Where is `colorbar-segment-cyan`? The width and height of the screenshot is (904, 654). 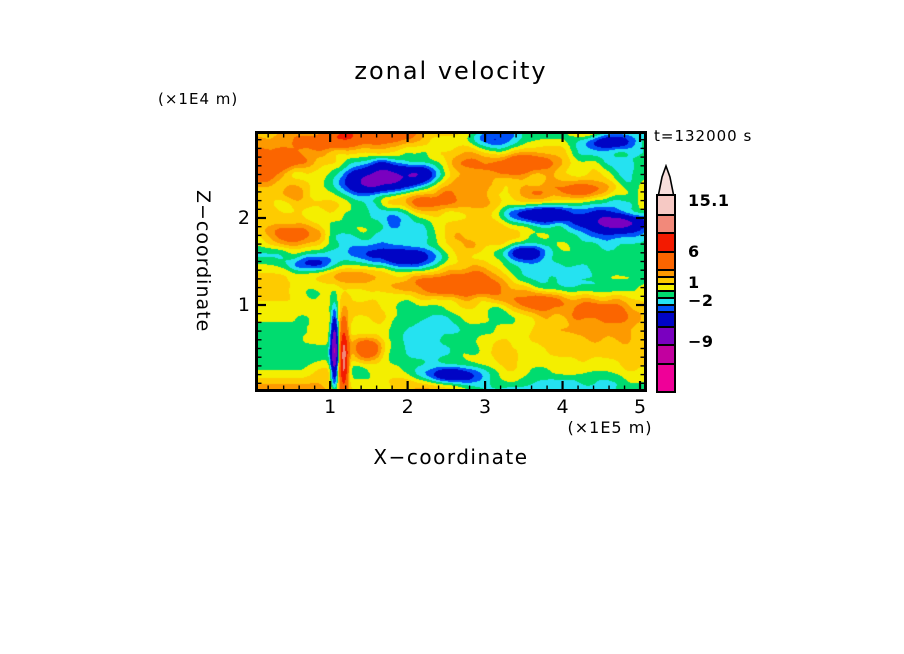
colorbar-segment-cyan is located at coordinates (666, 301).